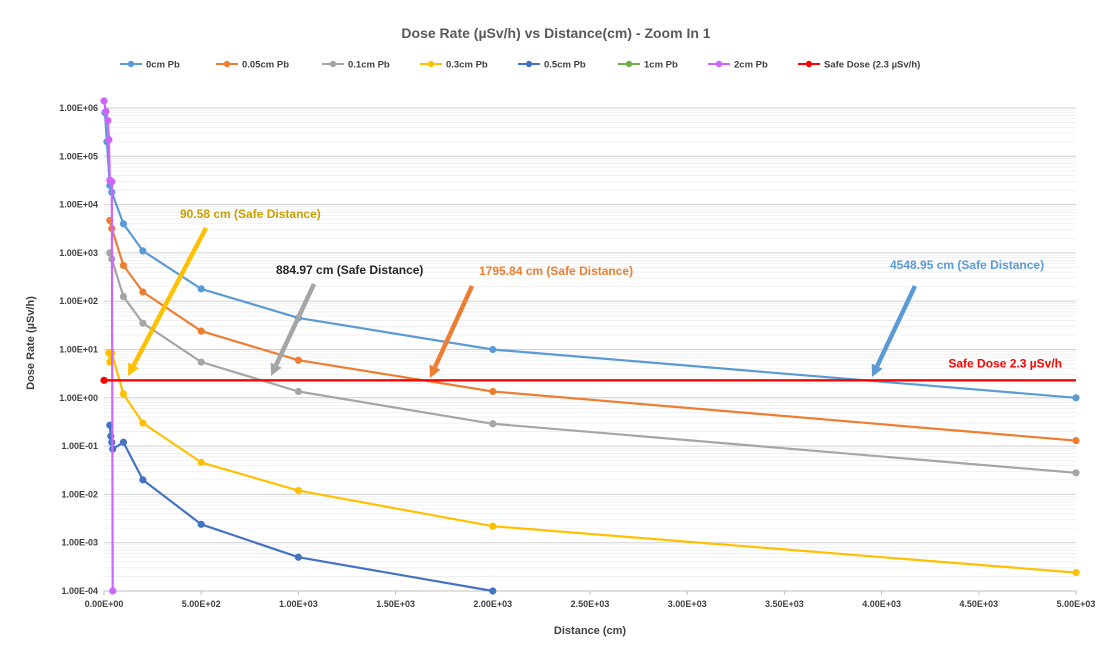 This screenshot has width=1112, height=653. What do you see at coordinates (298, 604) in the screenshot?
I see `x-tick-label: 1.00E+03` at bounding box center [298, 604].